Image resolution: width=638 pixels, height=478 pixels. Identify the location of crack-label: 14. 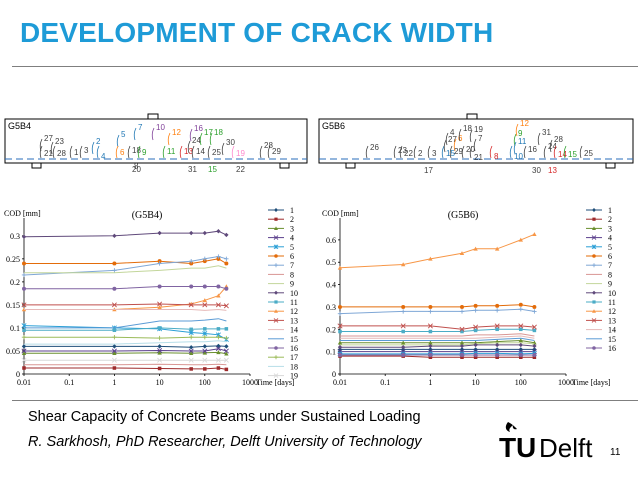
(562, 154).